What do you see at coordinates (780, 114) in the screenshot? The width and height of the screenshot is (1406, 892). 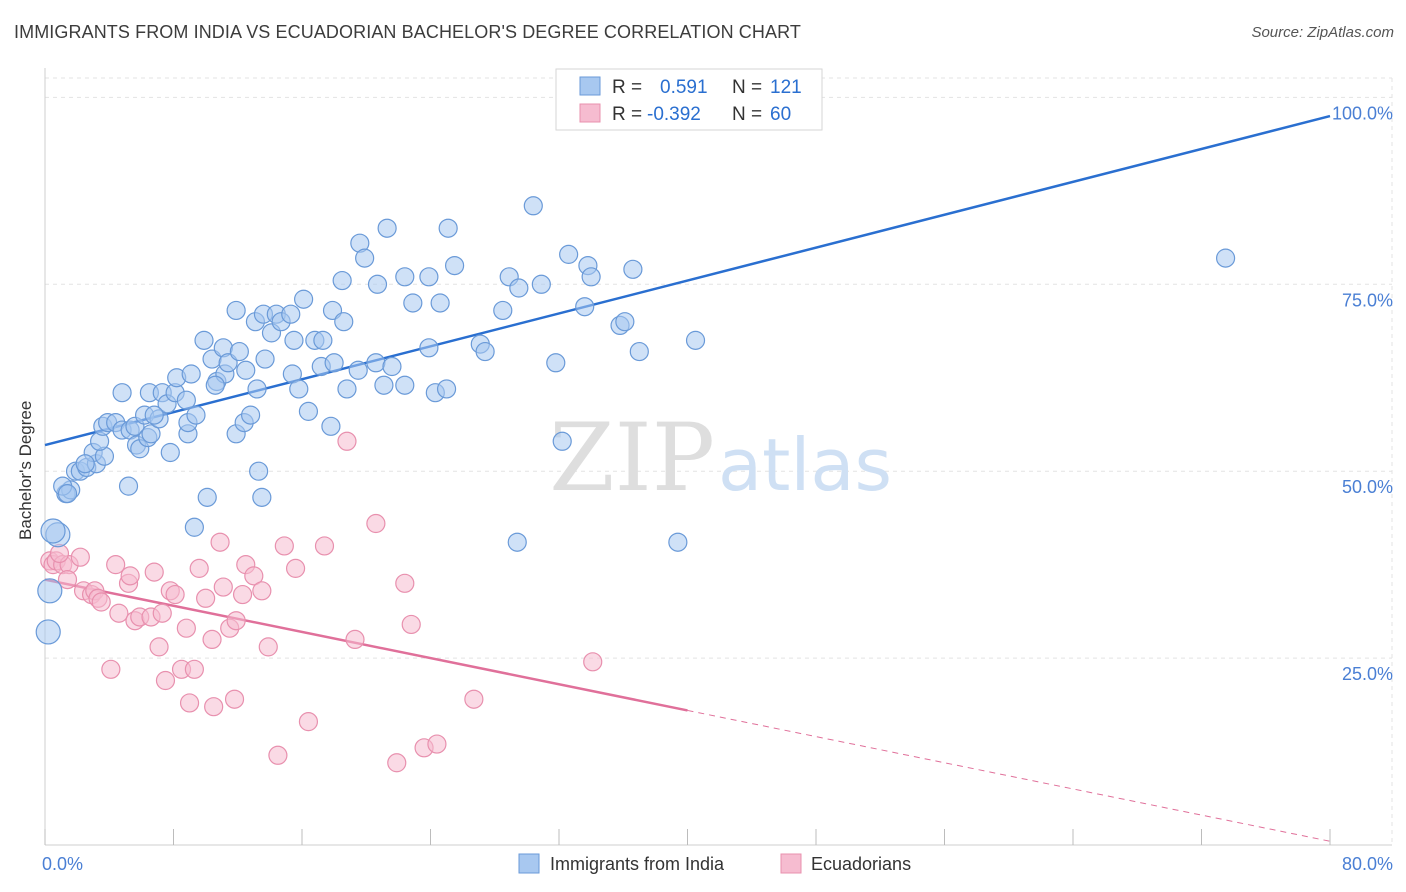 I see `ecuador-n-value: 60` at bounding box center [780, 114].